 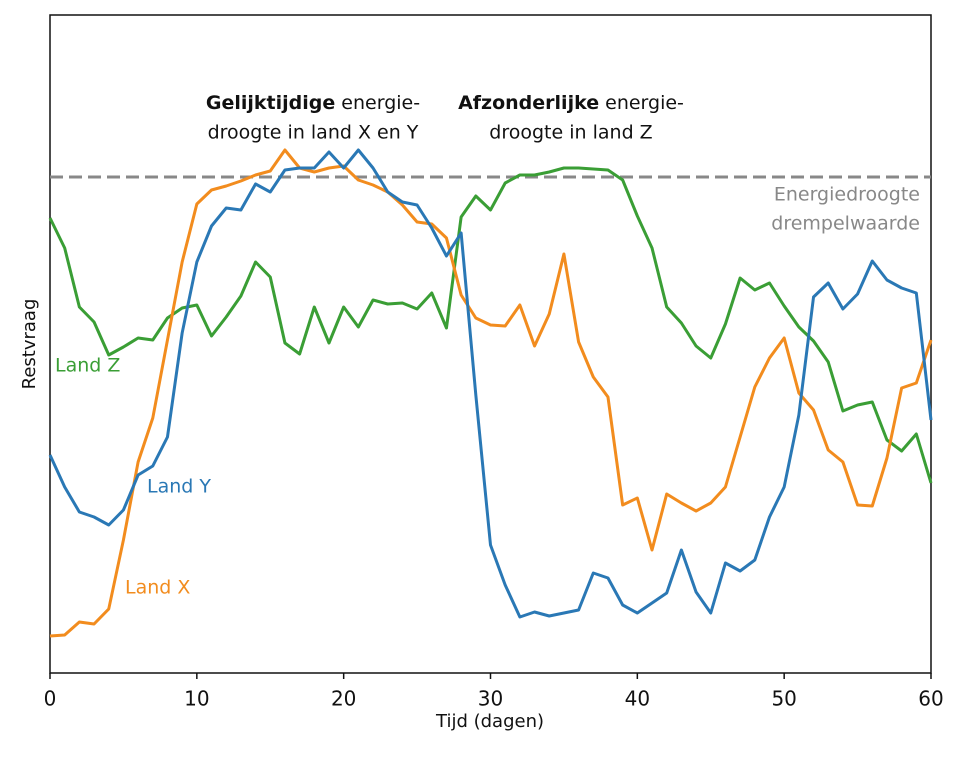 I want to click on x-axis-label: Tijd (dagen), so click(x=489, y=721).